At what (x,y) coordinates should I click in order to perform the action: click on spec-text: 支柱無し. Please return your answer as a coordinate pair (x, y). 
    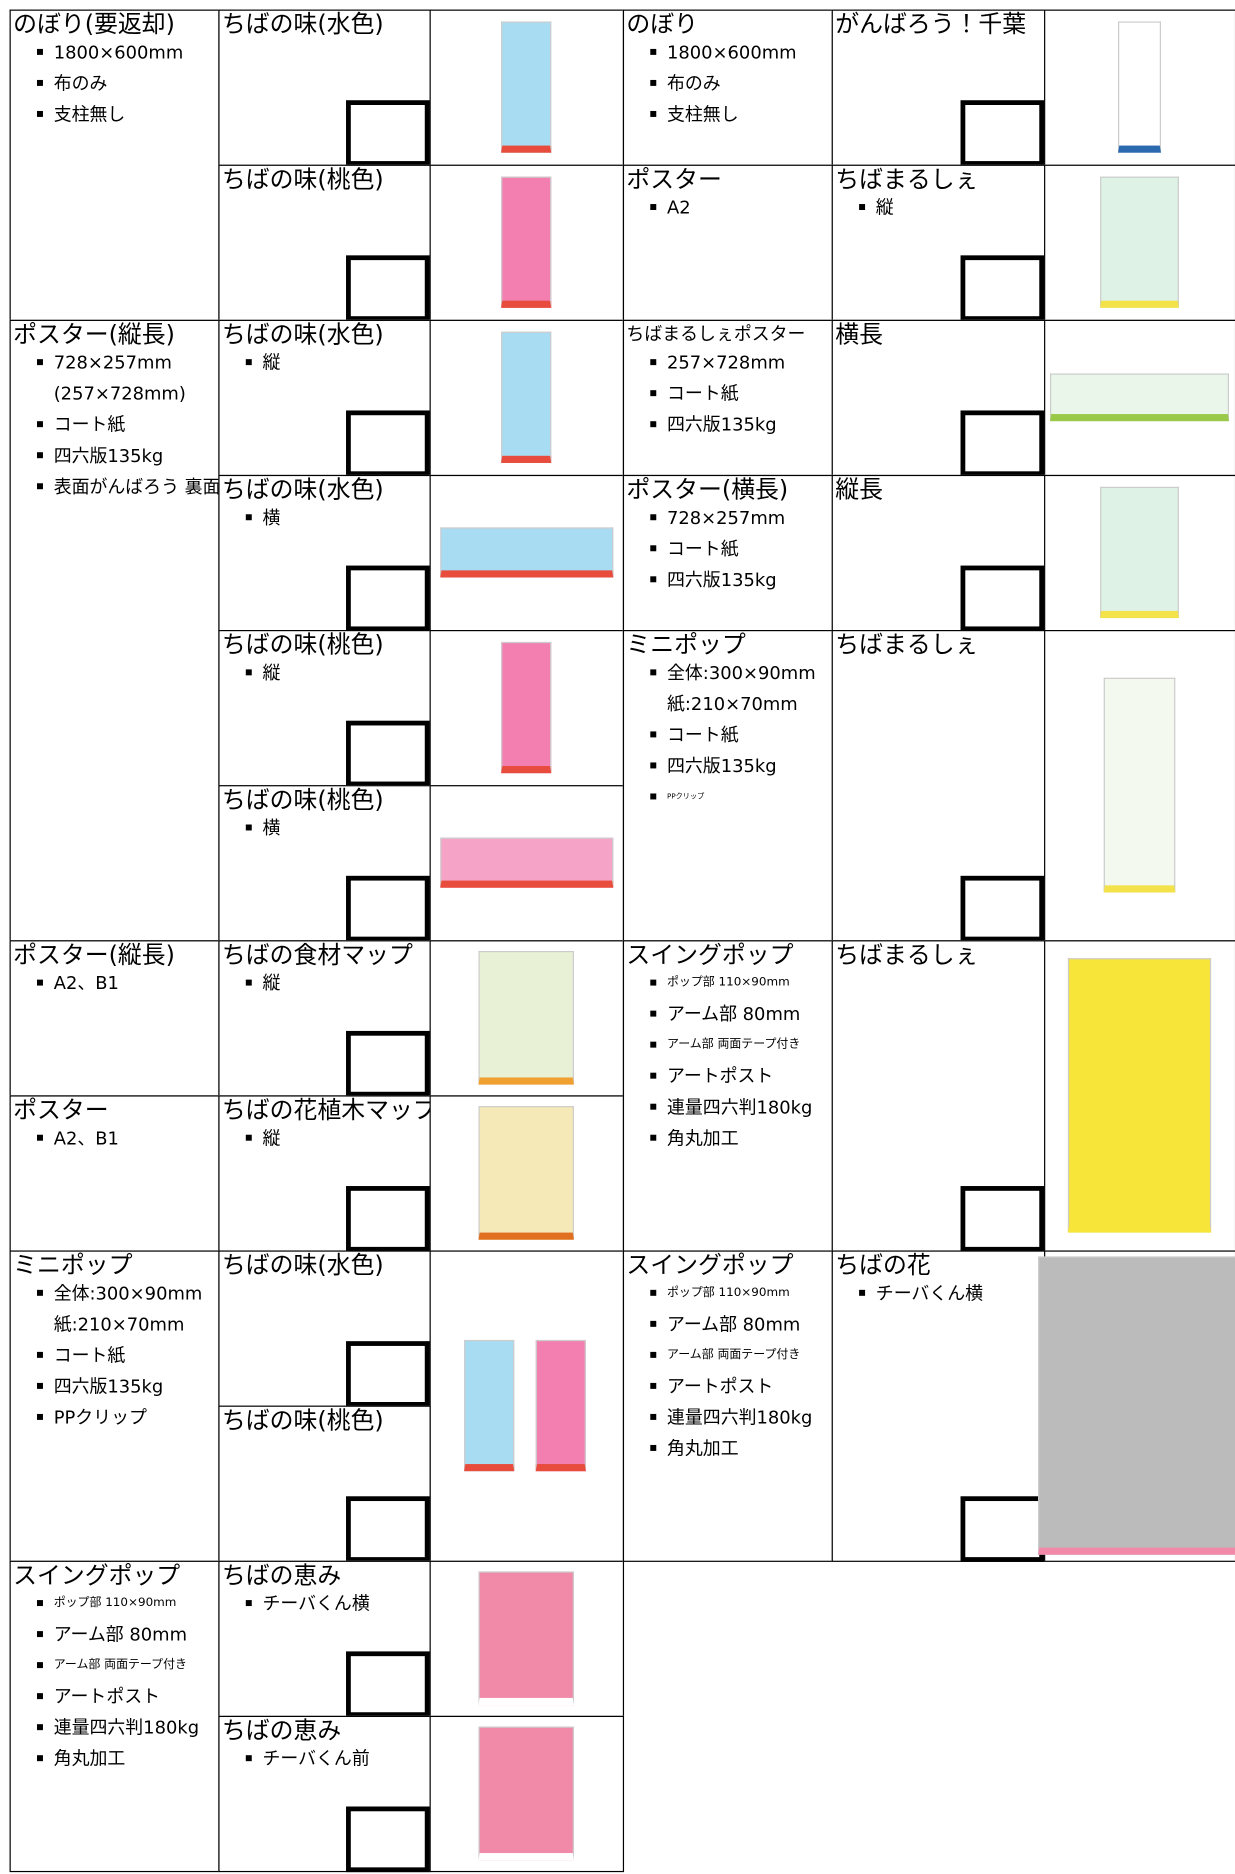
    Looking at the image, I should click on (89, 114).